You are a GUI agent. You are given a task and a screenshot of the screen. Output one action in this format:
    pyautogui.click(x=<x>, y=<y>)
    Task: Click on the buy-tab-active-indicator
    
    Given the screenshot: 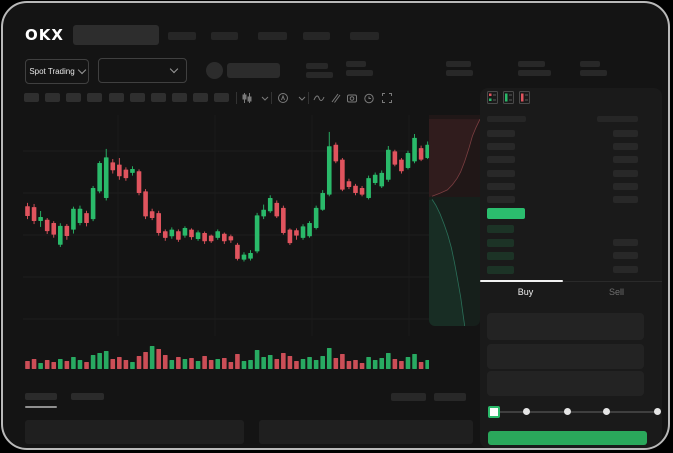 What is the action you would take?
    pyautogui.click(x=521, y=281)
    